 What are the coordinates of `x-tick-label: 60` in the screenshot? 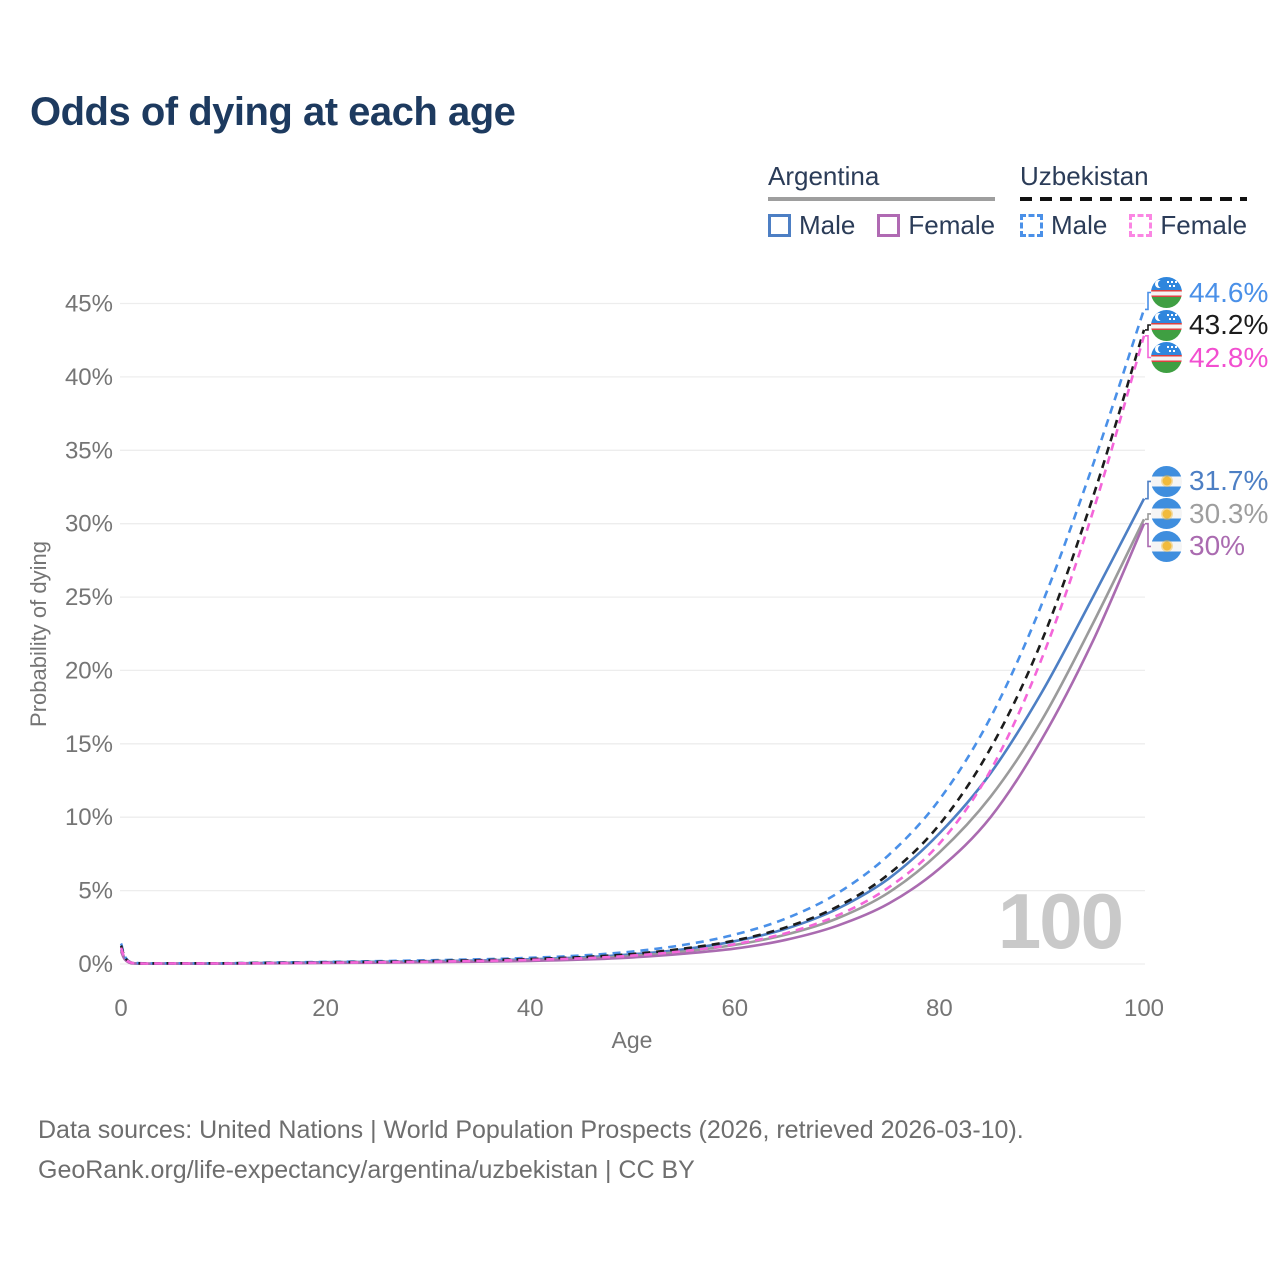 It's located at (734, 1008).